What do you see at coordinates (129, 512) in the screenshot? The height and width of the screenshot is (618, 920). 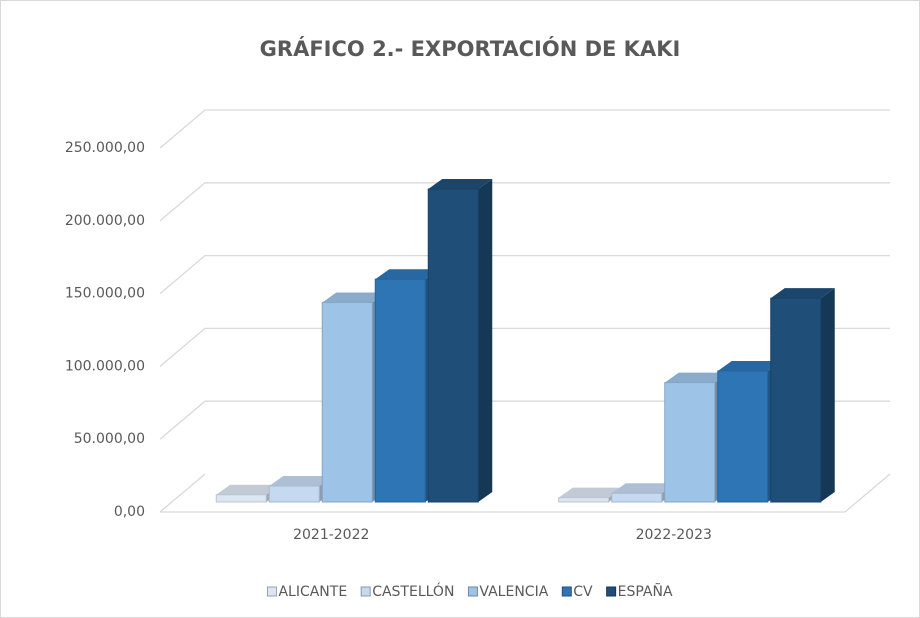 I see `y-tick-label: 0,00` at bounding box center [129, 512].